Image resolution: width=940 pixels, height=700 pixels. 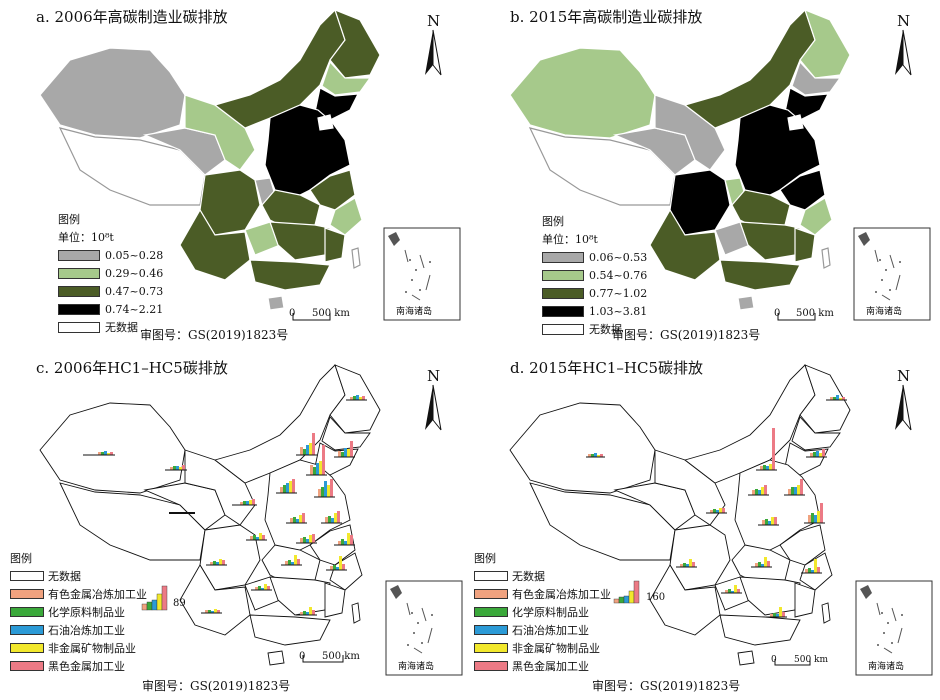 I want to click on reference-value: 89, so click(x=179, y=603).